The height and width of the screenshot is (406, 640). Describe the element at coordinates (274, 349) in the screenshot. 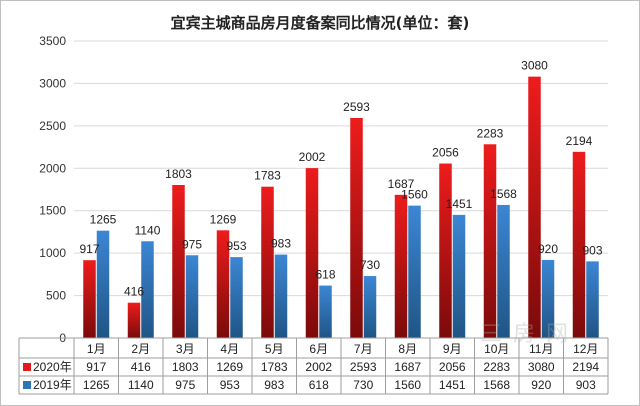

I see `x-tick-label: 5月` at that location.